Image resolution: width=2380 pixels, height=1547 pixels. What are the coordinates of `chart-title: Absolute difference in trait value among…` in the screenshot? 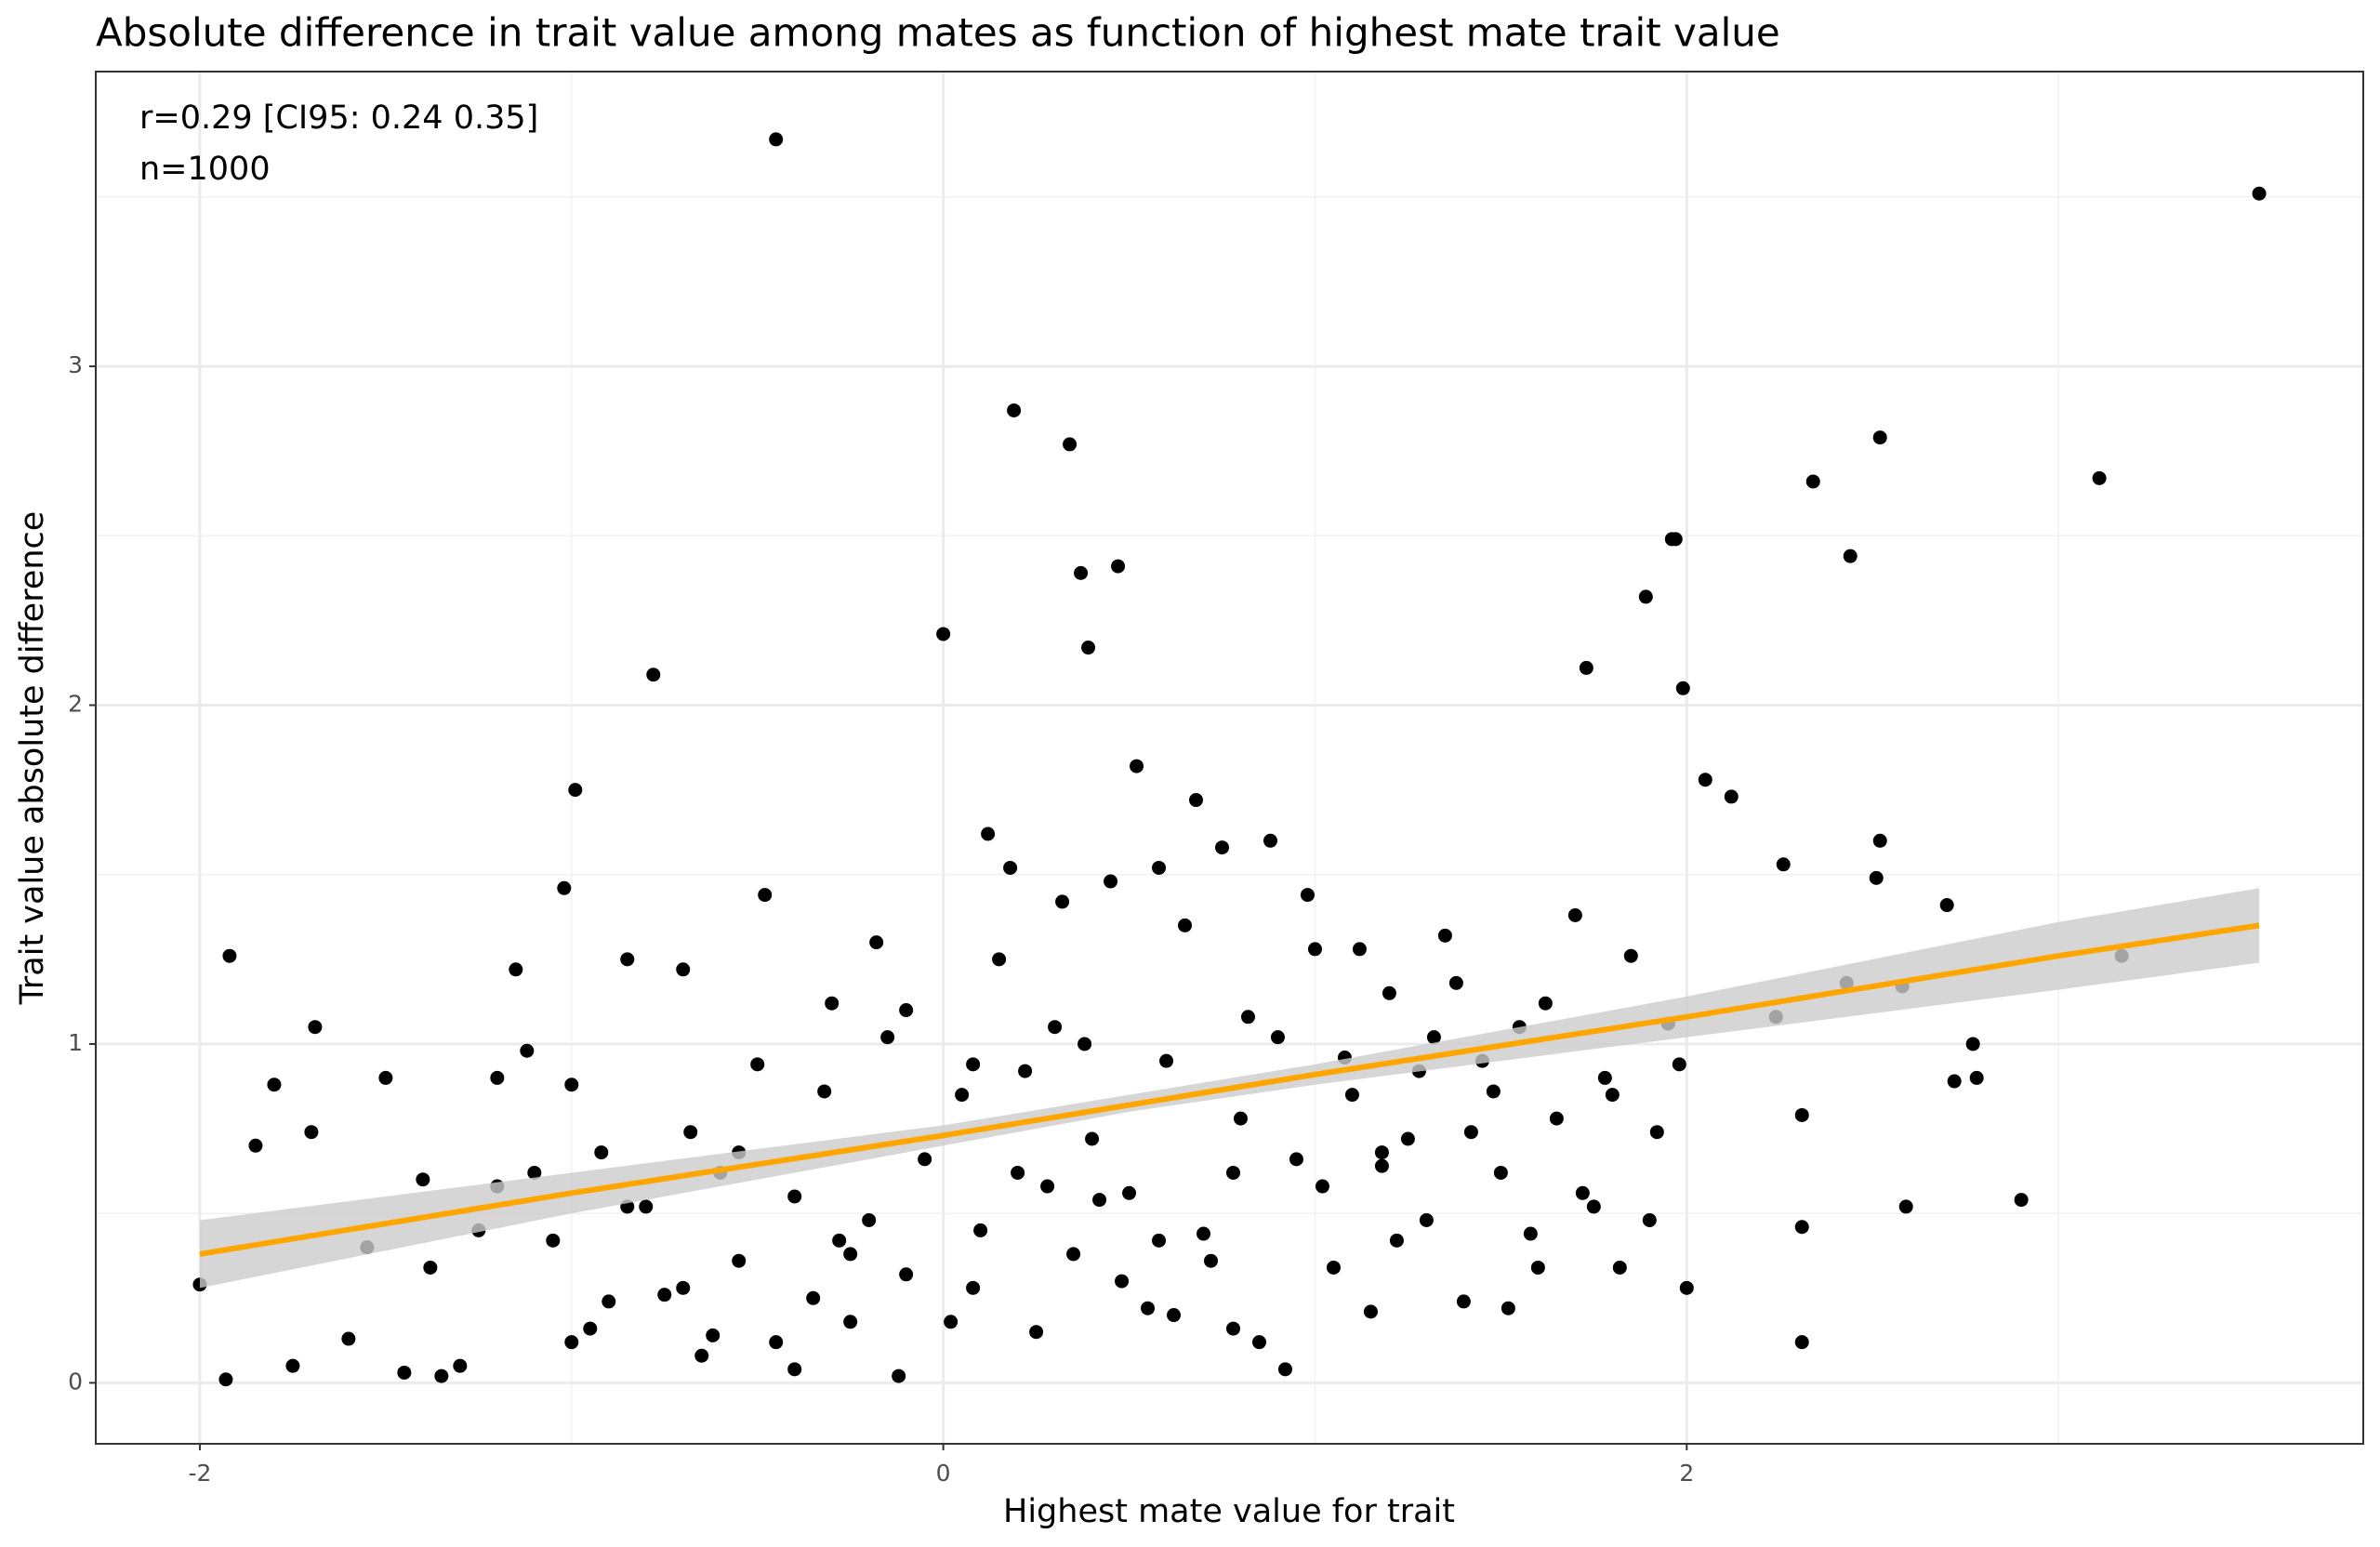 It's located at (938, 33).